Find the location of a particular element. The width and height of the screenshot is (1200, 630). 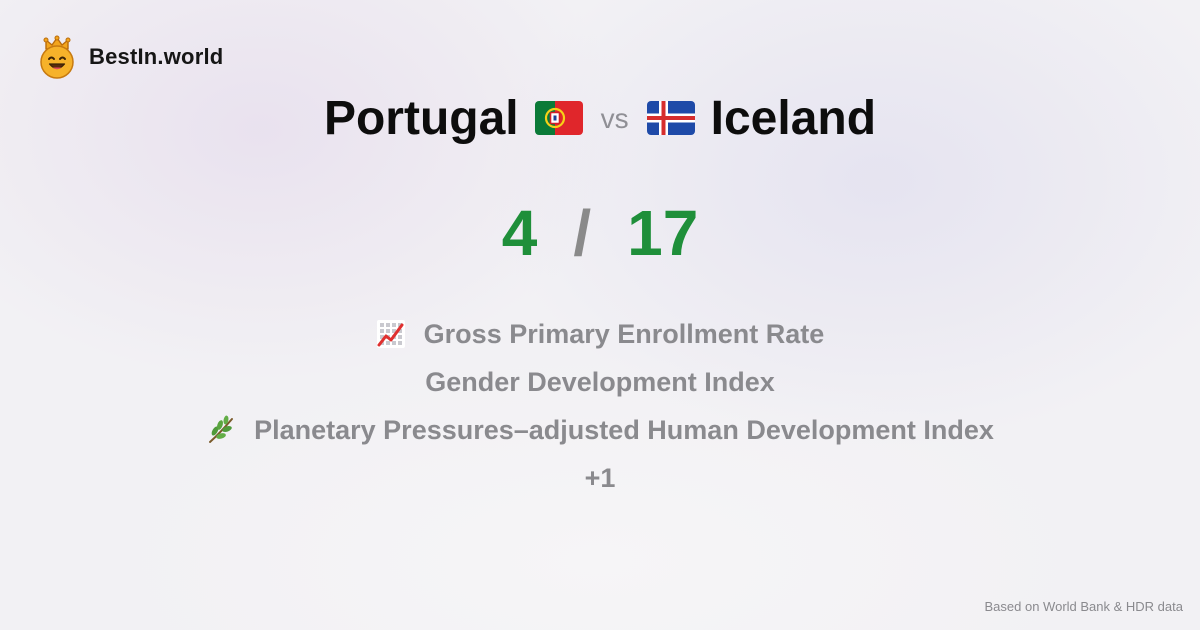

portugal-flag-icon is located at coordinates (558, 118).